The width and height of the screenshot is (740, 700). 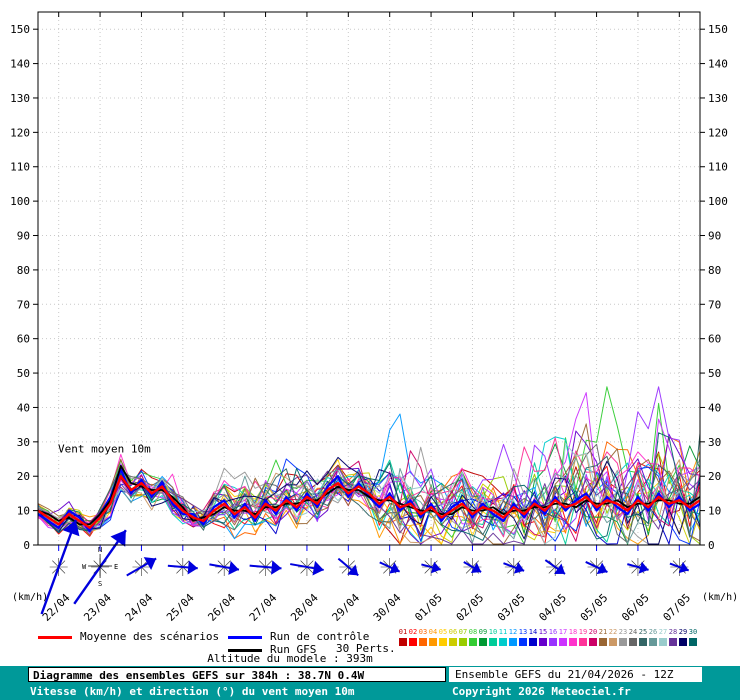 I want to click on pert-number: 22, so click(x=613, y=632).